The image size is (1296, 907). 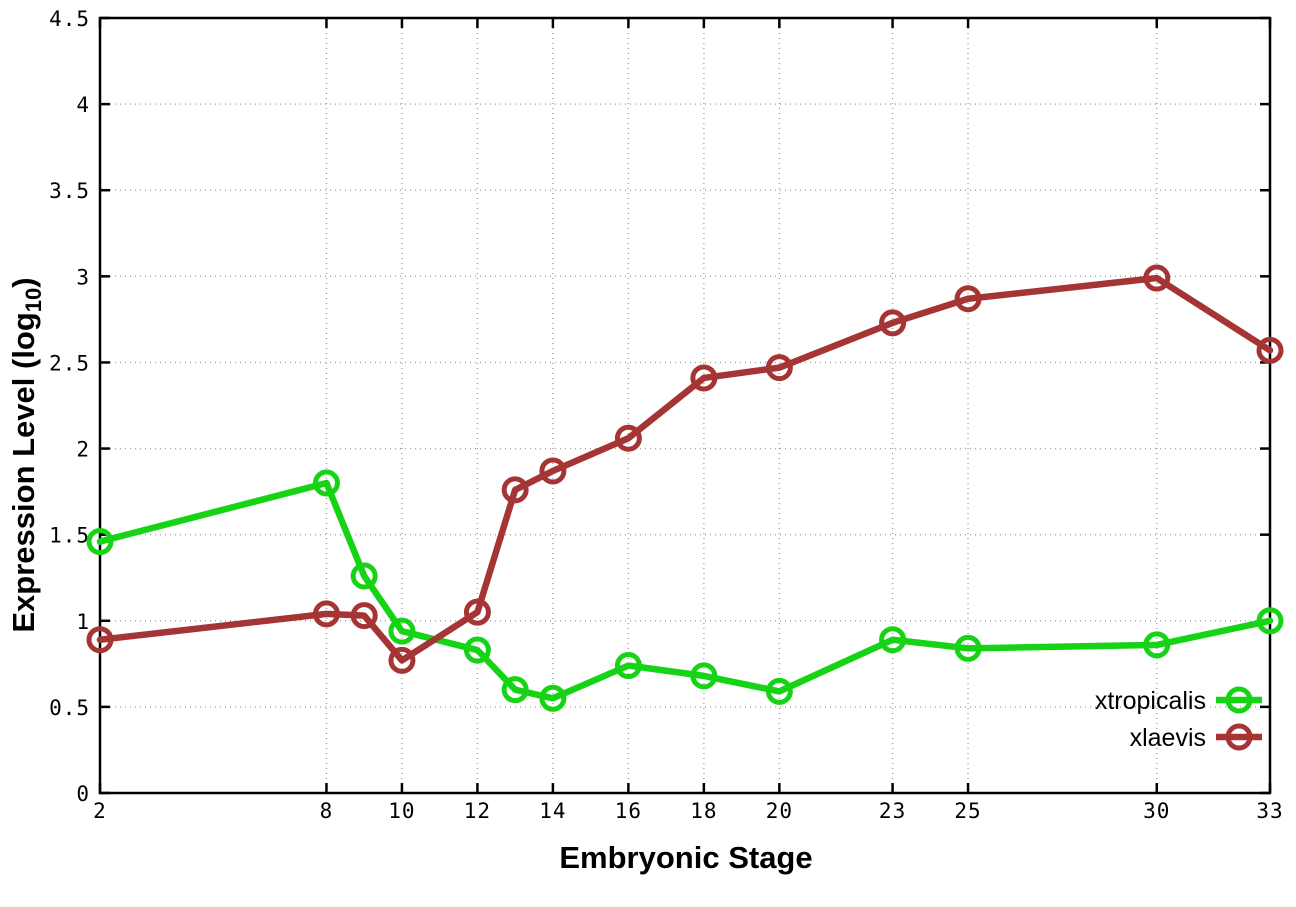 What do you see at coordinates (628, 811) in the screenshot?
I see `x-tick-label: 16` at bounding box center [628, 811].